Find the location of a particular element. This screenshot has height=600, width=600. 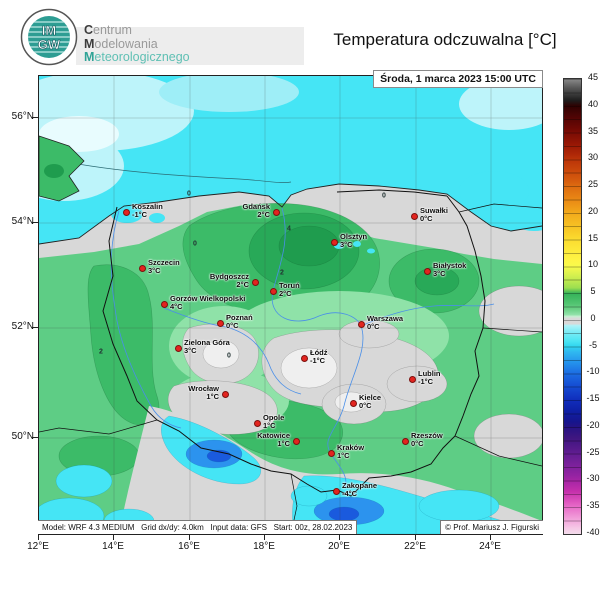

colorbar-tick-label: -25 is located at coordinates (593, 451).